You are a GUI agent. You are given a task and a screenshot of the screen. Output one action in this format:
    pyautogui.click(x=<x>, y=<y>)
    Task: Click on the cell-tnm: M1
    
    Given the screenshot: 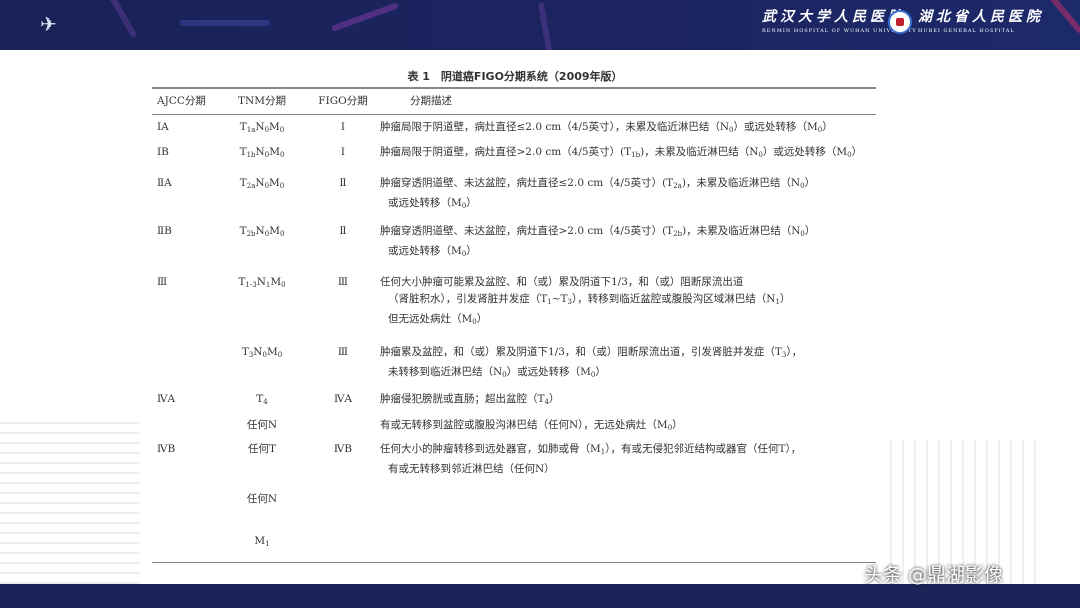 What is the action you would take?
    pyautogui.click(x=262, y=541)
    